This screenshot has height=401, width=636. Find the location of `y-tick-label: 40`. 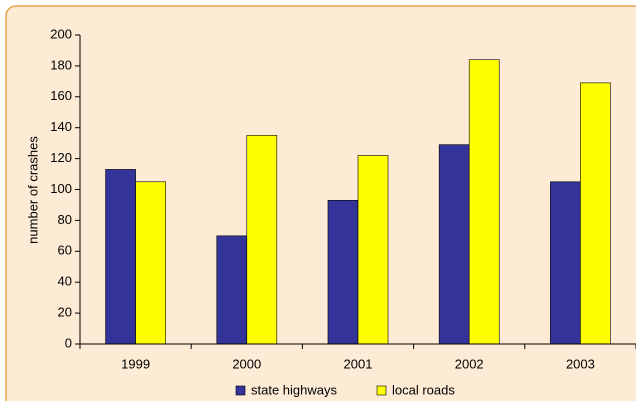

y-tick-label: 40 is located at coordinates (65, 281).